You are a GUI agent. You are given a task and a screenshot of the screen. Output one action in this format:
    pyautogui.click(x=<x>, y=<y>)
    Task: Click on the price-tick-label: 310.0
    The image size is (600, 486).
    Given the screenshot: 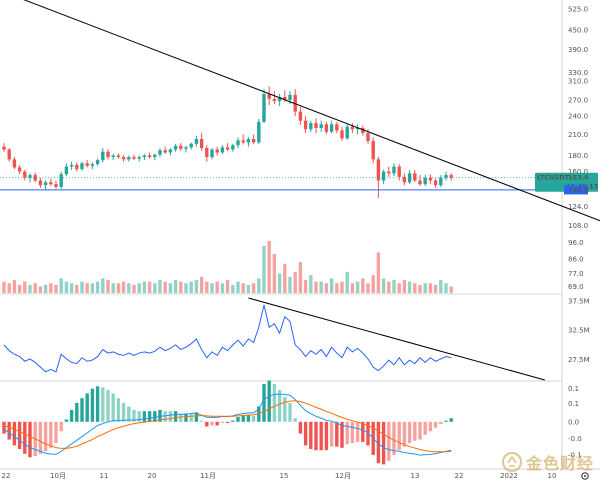 What is the action you would take?
    pyautogui.click(x=578, y=82)
    